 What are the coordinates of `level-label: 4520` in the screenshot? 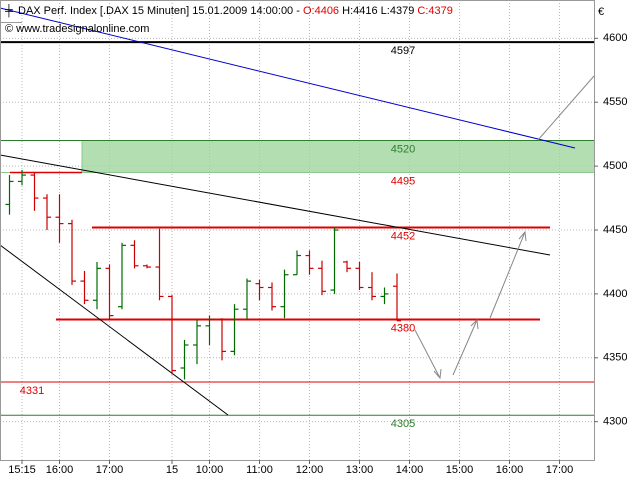 It's located at (403, 149).